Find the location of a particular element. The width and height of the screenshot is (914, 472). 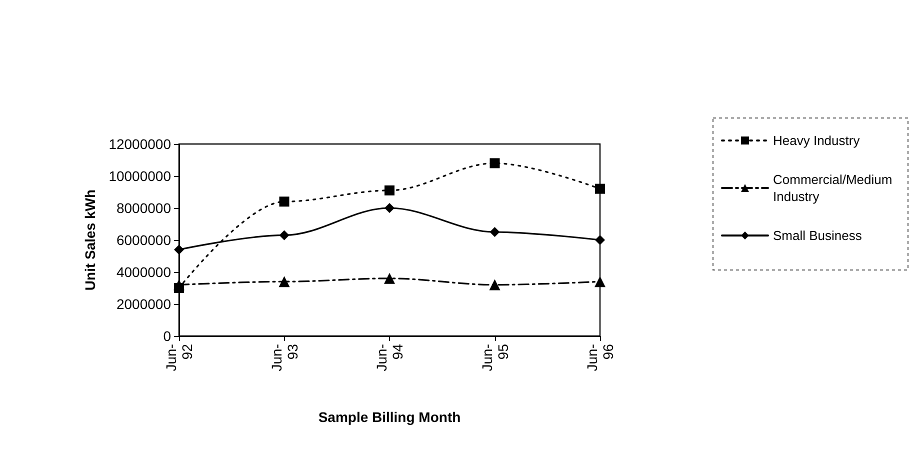

legend-label: Heavy Industry is located at coordinates (816, 140).